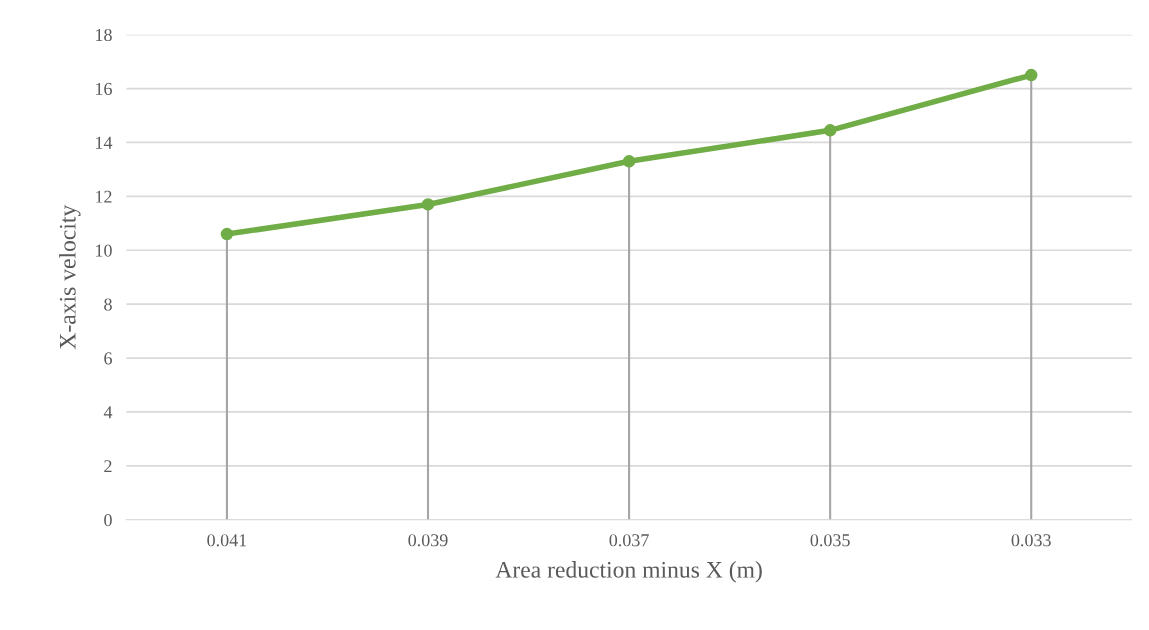 The image size is (1149, 630). What do you see at coordinates (108, 520) in the screenshot?
I see `y-tick-label: 0` at bounding box center [108, 520].